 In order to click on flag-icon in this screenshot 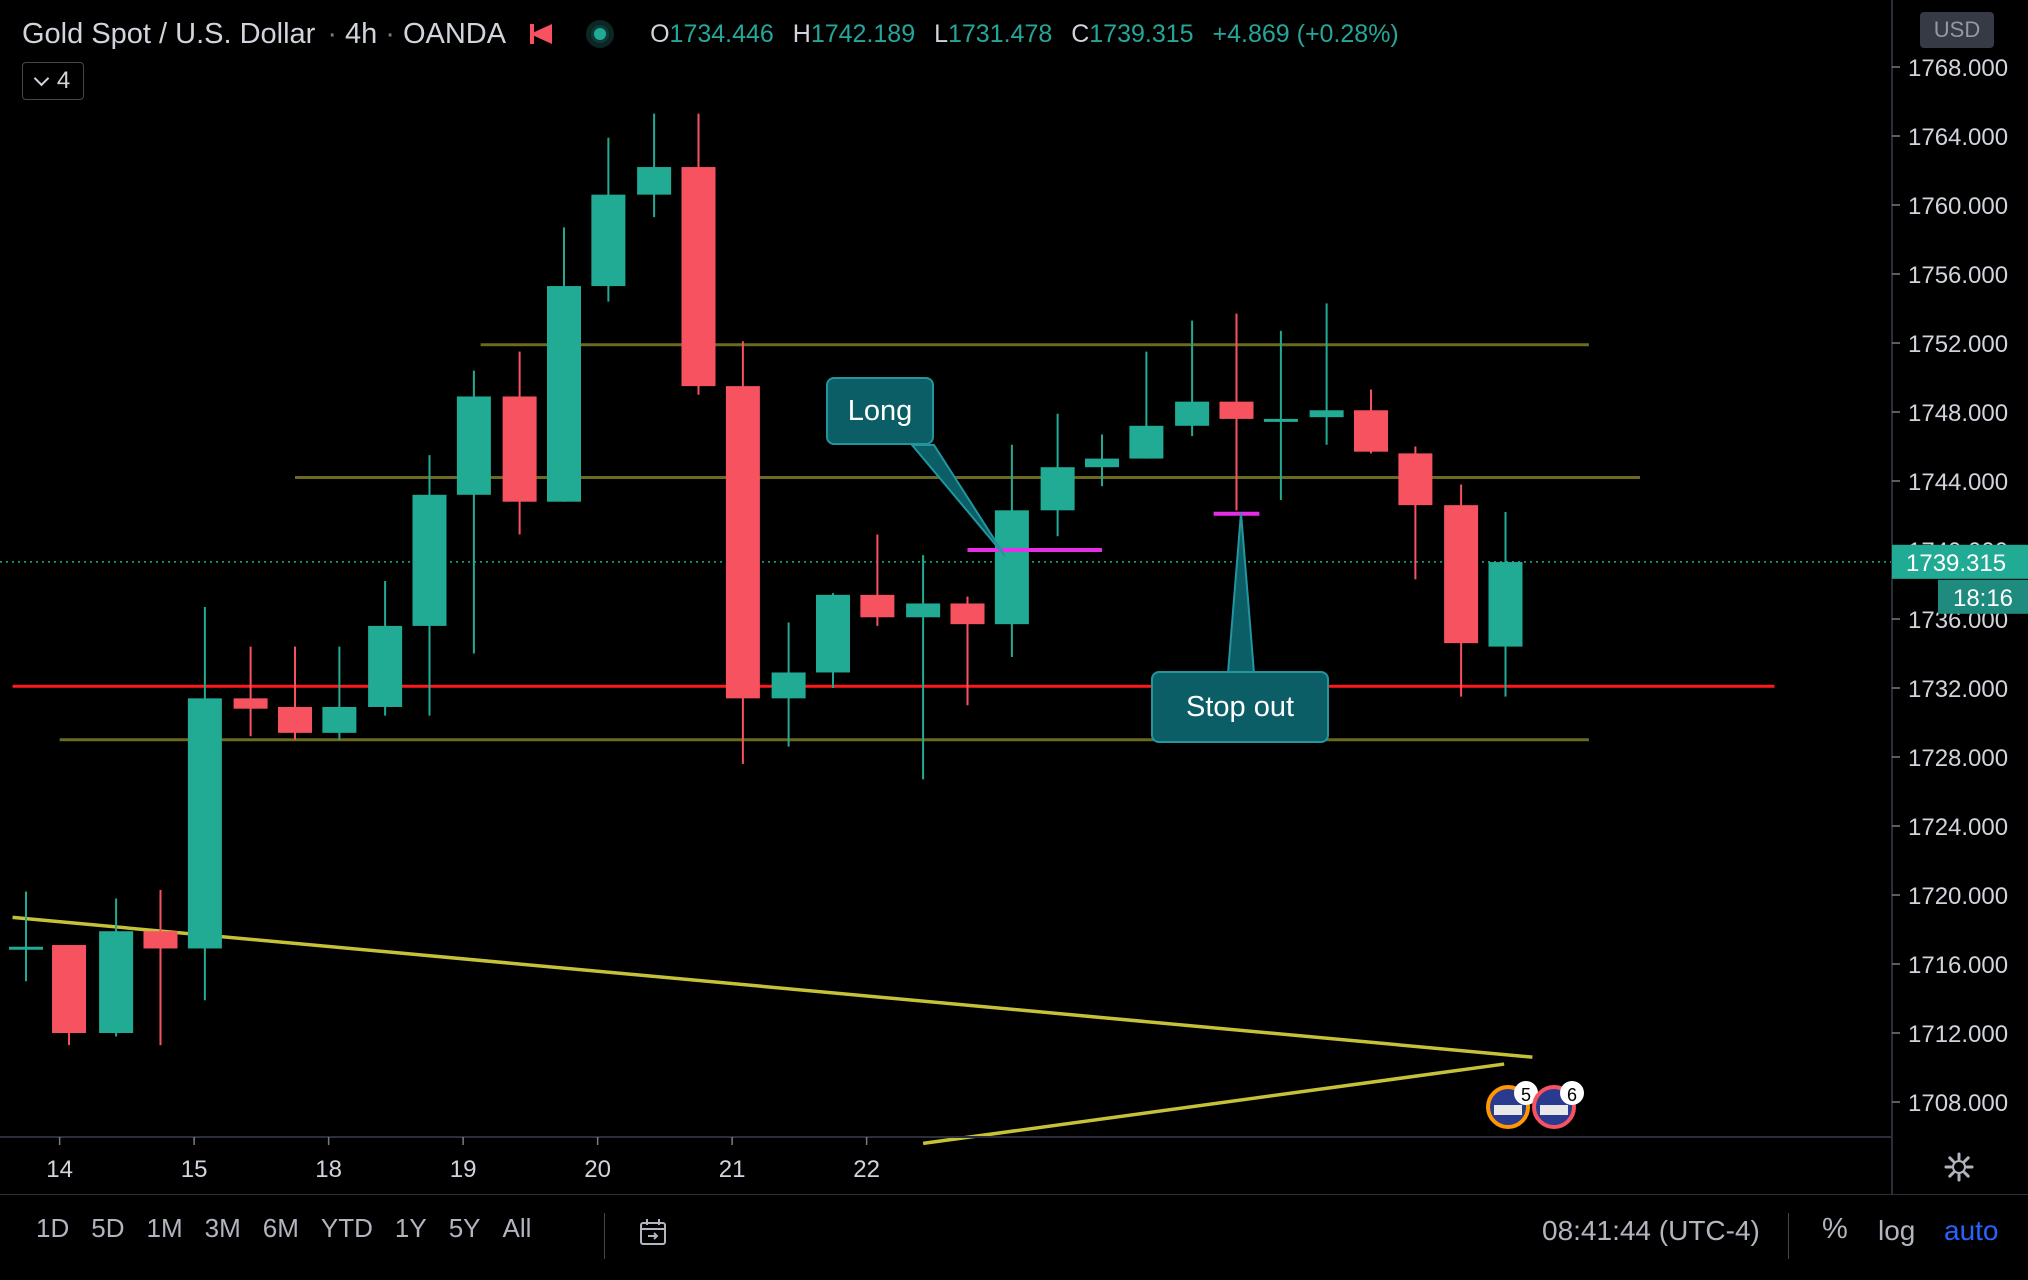, I will do `click(541, 34)`.